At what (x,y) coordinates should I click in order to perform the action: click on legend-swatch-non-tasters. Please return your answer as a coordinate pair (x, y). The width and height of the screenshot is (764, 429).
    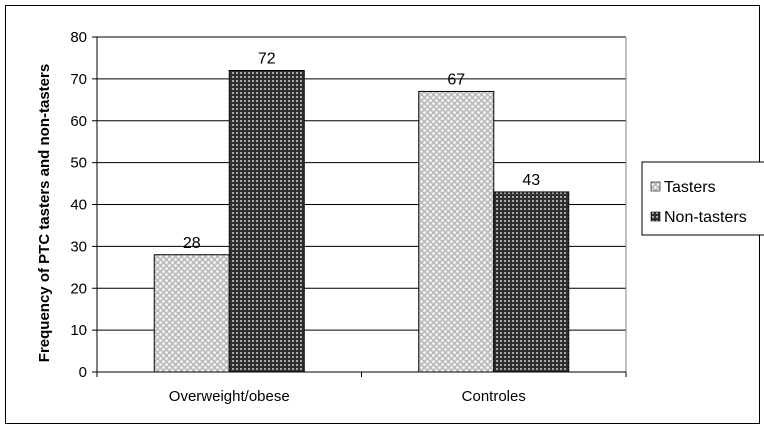
    Looking at the image, I should click on (655, 216).